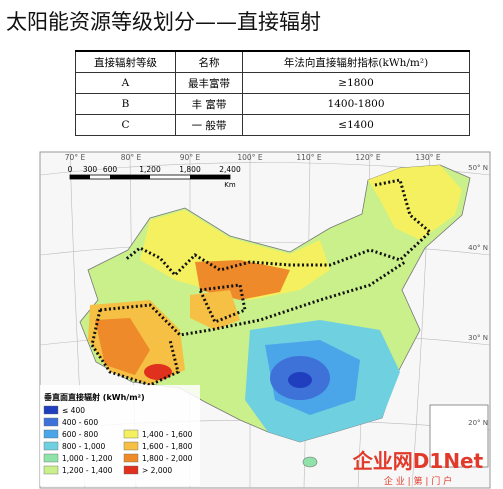 The image size is (503, 489). Describe the element at coordinates (230, 169) in the screenshot. I see `scale-tick-label: 2,400` at that location.